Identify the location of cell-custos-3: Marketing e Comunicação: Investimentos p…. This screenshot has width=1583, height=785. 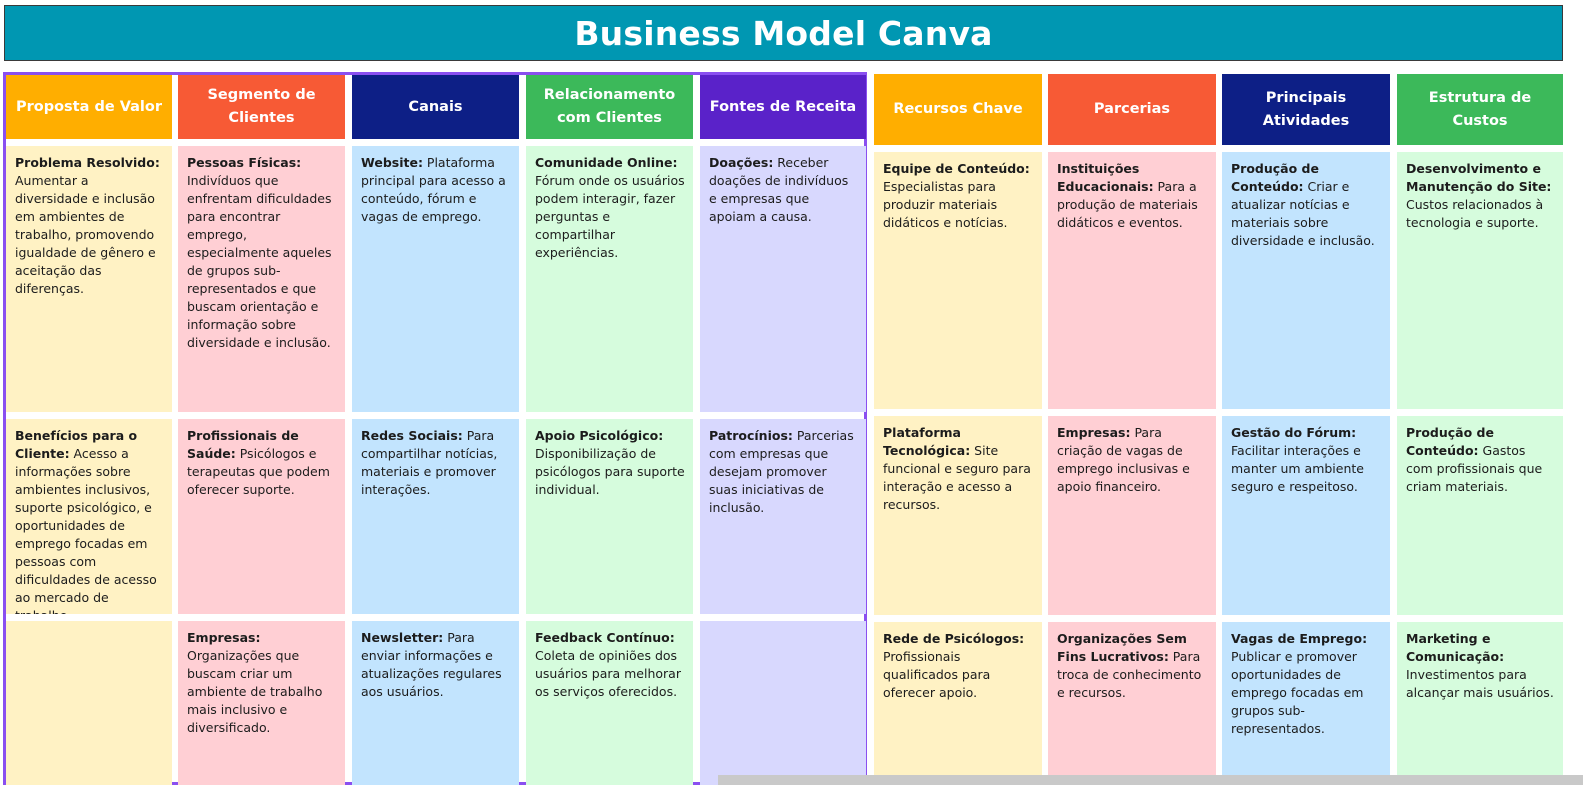
(1480, 703).